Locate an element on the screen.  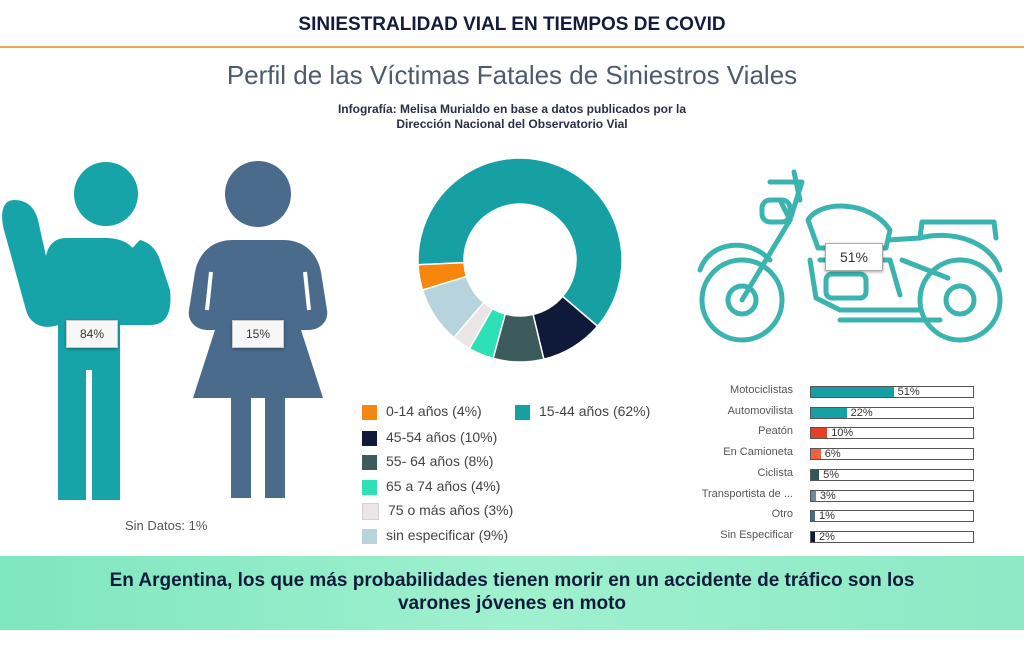
female-figure-icon is located at coordinates (258, 329).